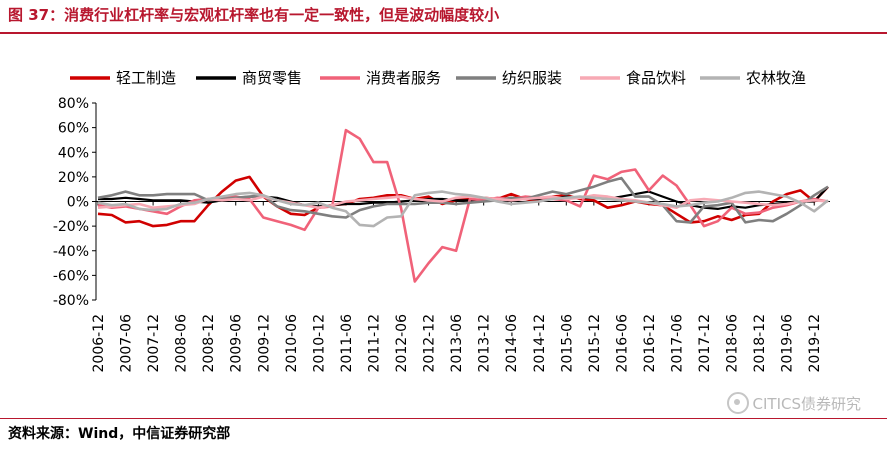  What do you see at coordinates (402, 343) in the screenshot?
I see `x-tick-label: 2012-06` at bounding box center [402, 343].